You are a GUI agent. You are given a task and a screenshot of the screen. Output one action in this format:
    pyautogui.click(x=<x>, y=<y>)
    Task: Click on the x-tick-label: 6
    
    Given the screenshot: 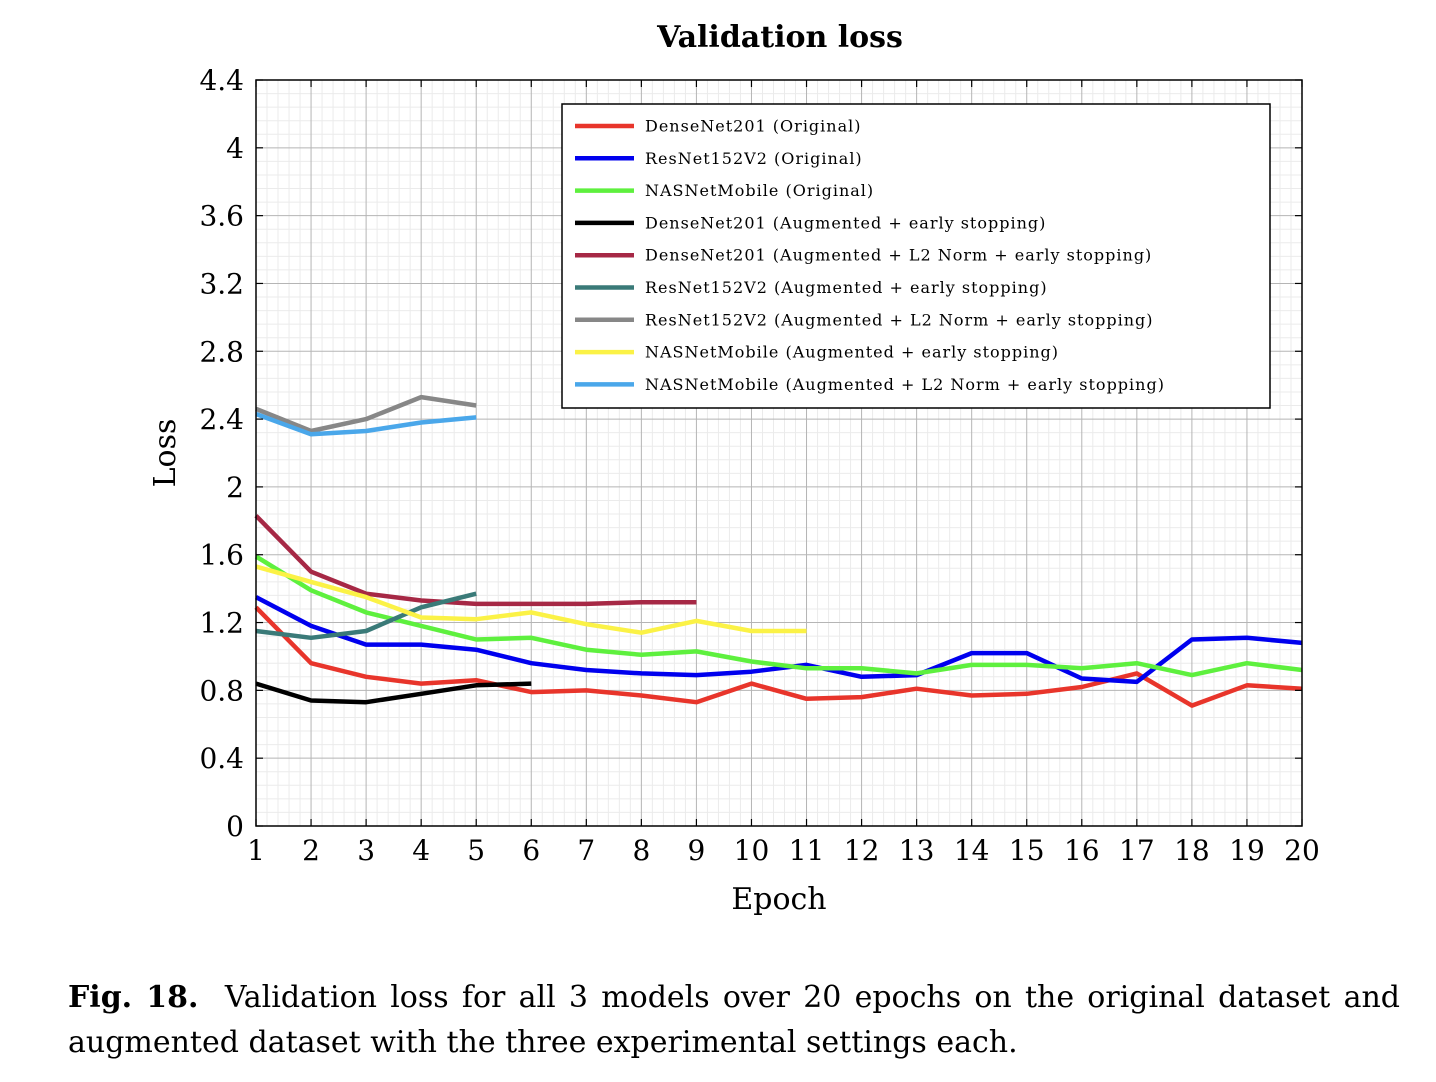 What is the action you would take?
    pyautogui.click(x=531, y=850)
    